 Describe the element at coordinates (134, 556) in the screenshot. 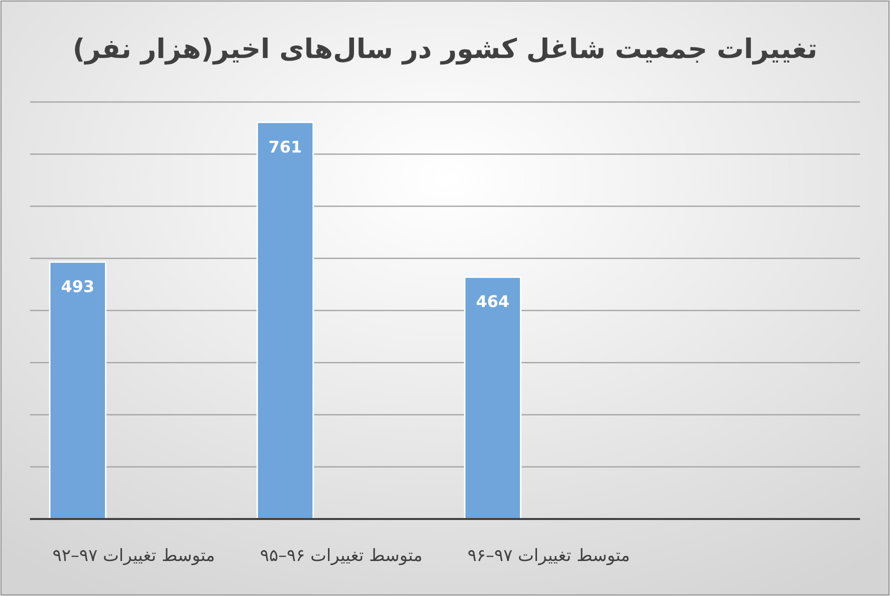

I see `x-tick-label: متوسط تغییرات ۹۷–۹۲` at that location.